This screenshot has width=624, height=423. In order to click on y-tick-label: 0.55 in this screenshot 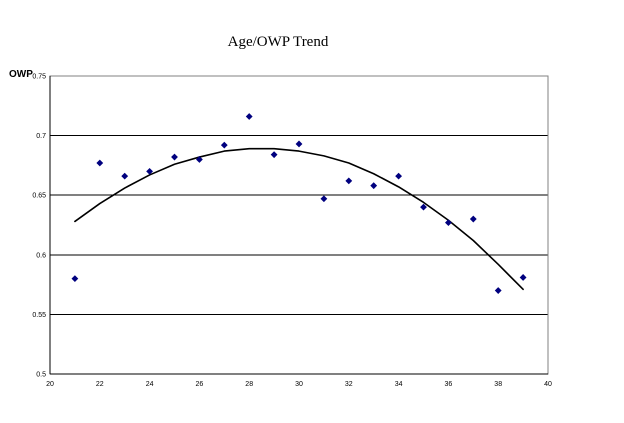, I will do `click(39, 315)`.